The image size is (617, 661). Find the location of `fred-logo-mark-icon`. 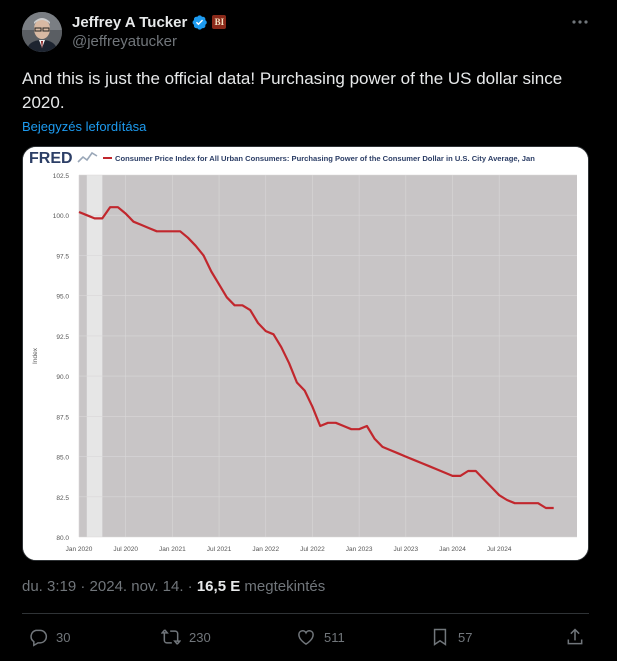

fred-logo-mark-icon is located at coordinates (87, 157).